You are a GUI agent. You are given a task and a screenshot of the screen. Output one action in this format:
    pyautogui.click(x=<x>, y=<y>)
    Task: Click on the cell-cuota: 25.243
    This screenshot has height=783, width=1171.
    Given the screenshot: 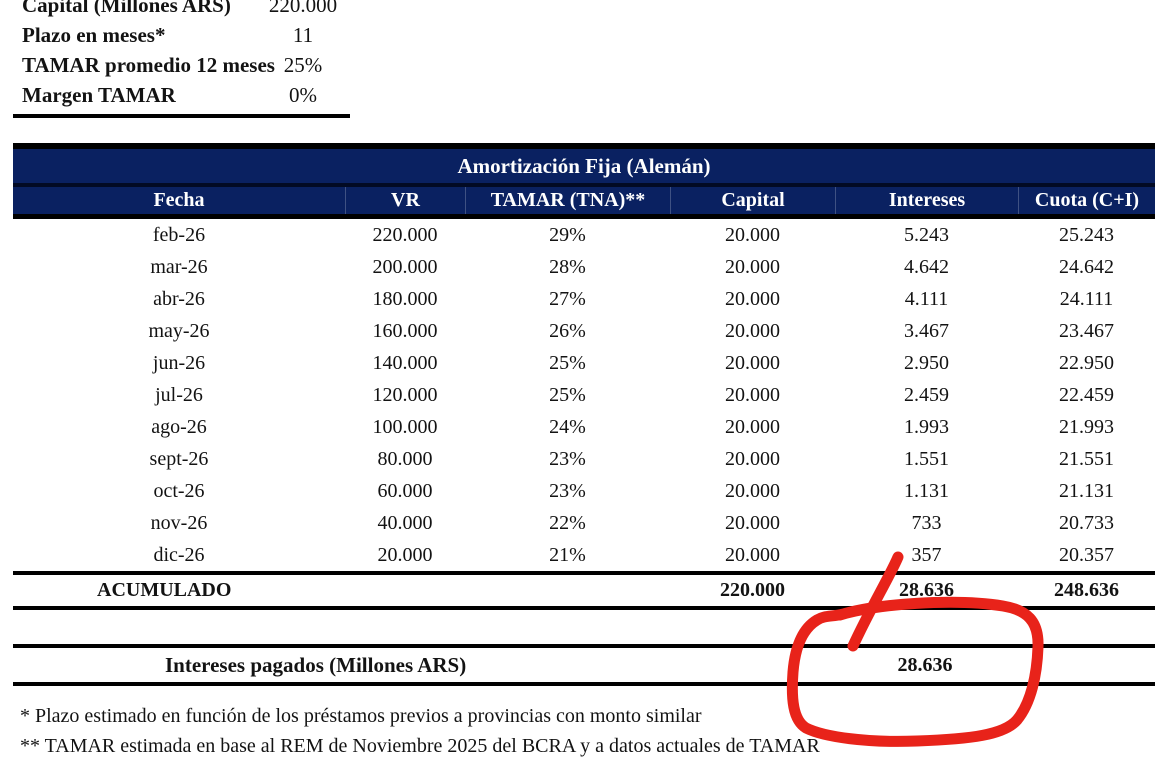 What is the action you would take?
    pyautogui.click(x=1086, y=235)
    